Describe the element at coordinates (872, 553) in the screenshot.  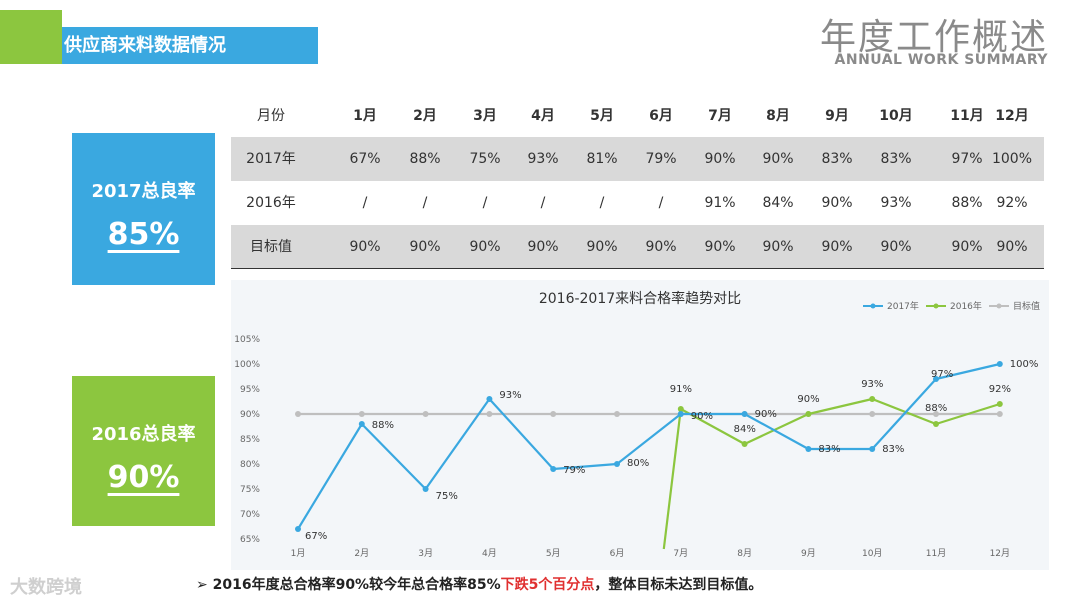
I see `x-tick-label: 10月` at that location.